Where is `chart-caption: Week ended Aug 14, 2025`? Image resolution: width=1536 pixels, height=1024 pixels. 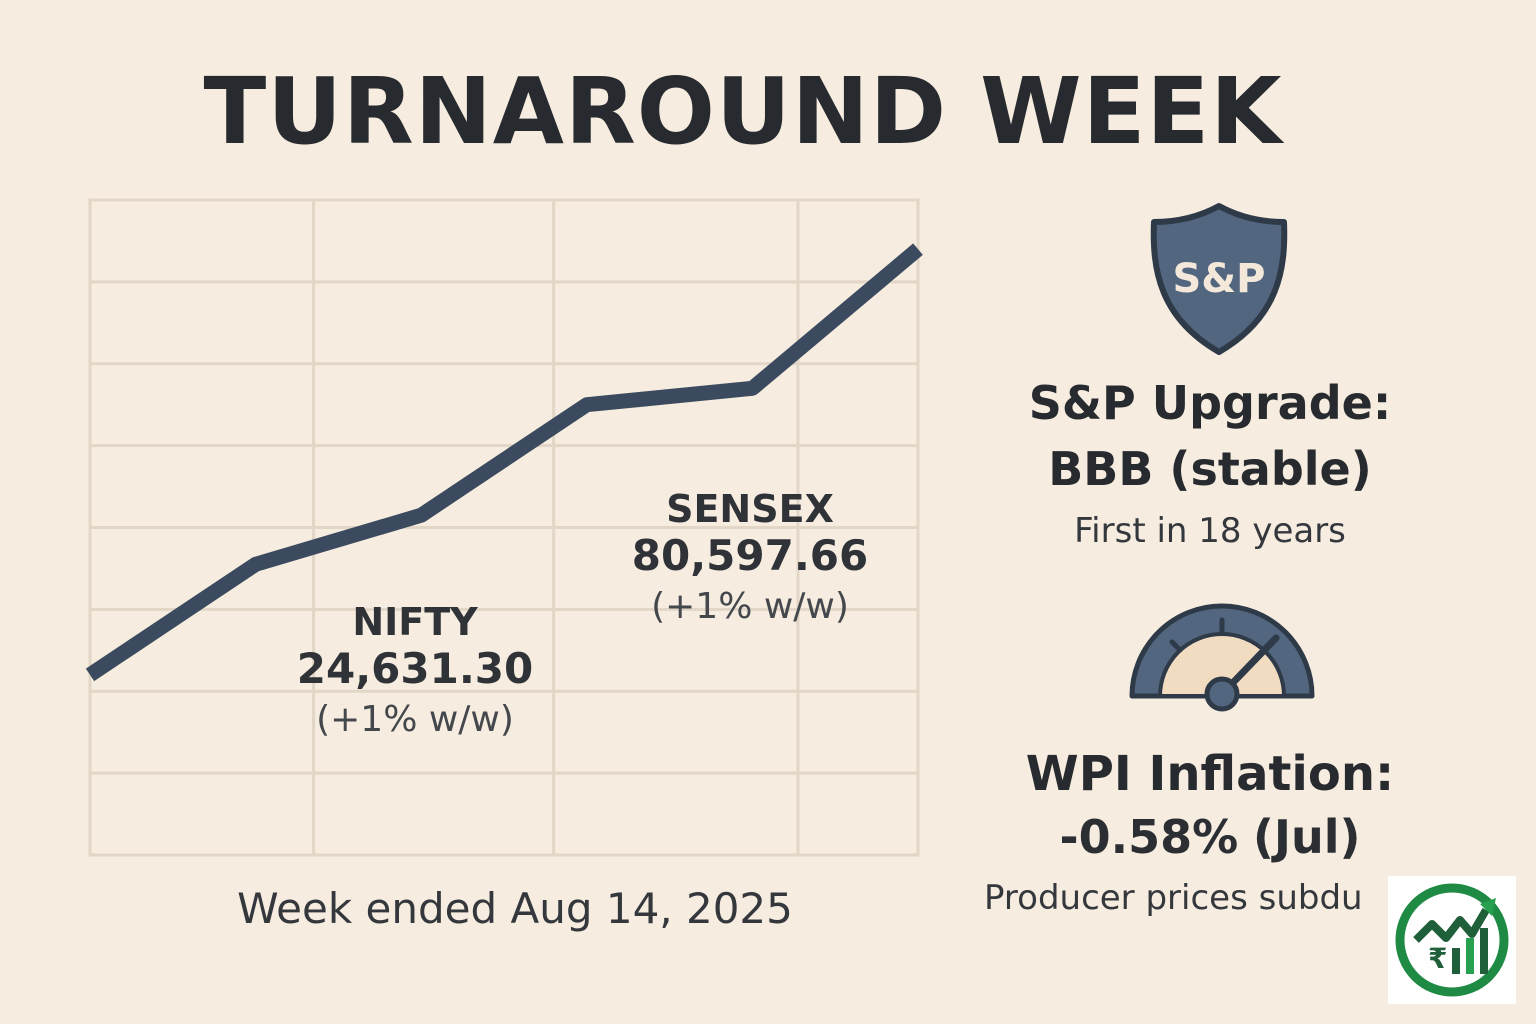 chart-caption: Week ended Aug 14, 2025 is located at coordinates (515, 908).